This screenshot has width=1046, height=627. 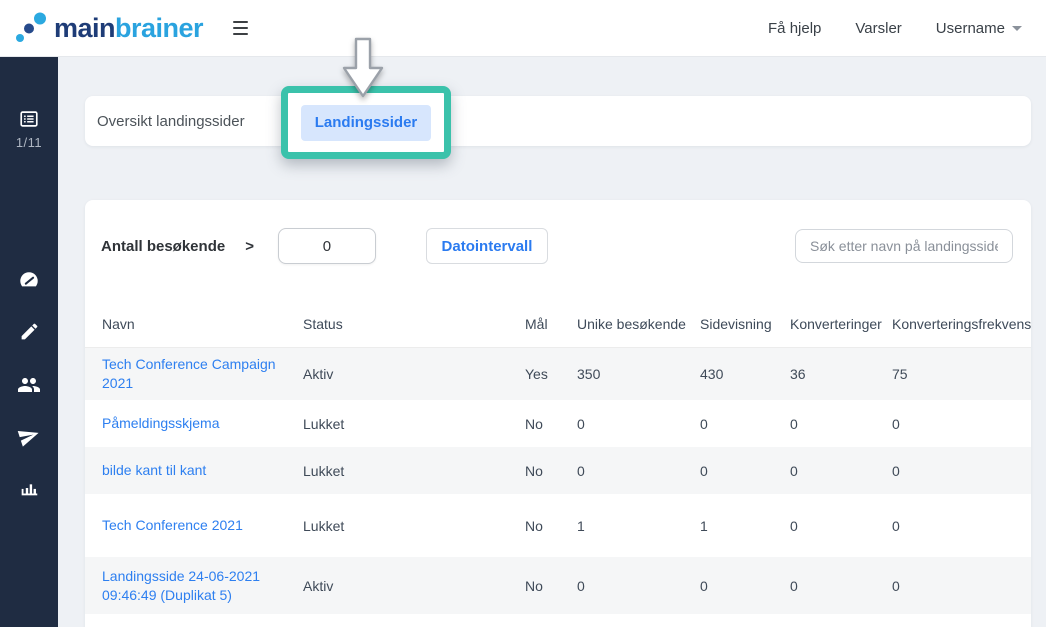 I want to click on table-row: Tech Conference 2021 Lukket No 1 1 0 0, so click(x=558, y=525).